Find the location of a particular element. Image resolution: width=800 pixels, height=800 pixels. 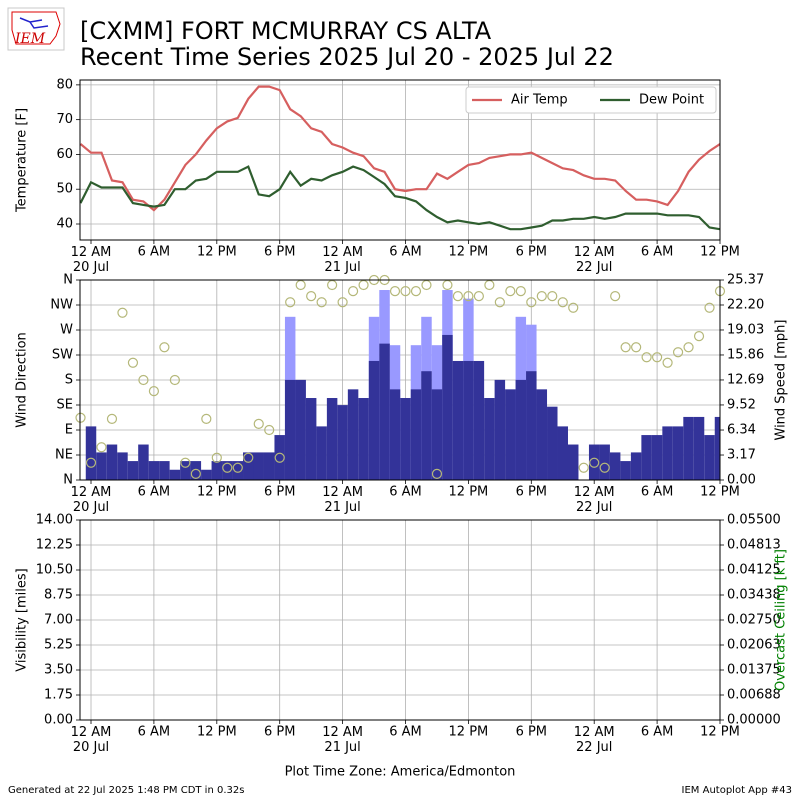

logo-frame is located at coordinates (36, 29).